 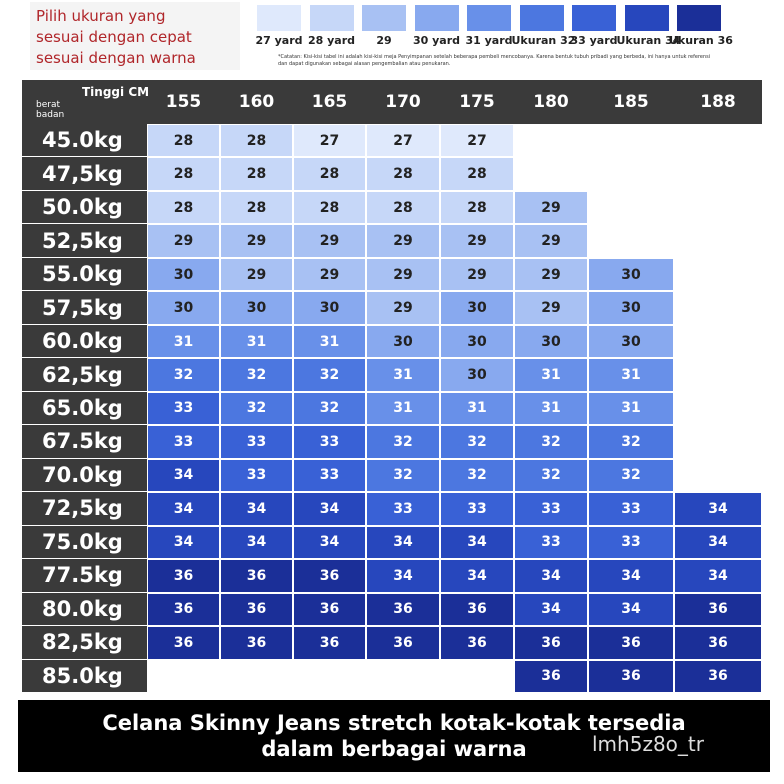 I want to click on row-label: 57,5kg, so click(x=84, y=308).